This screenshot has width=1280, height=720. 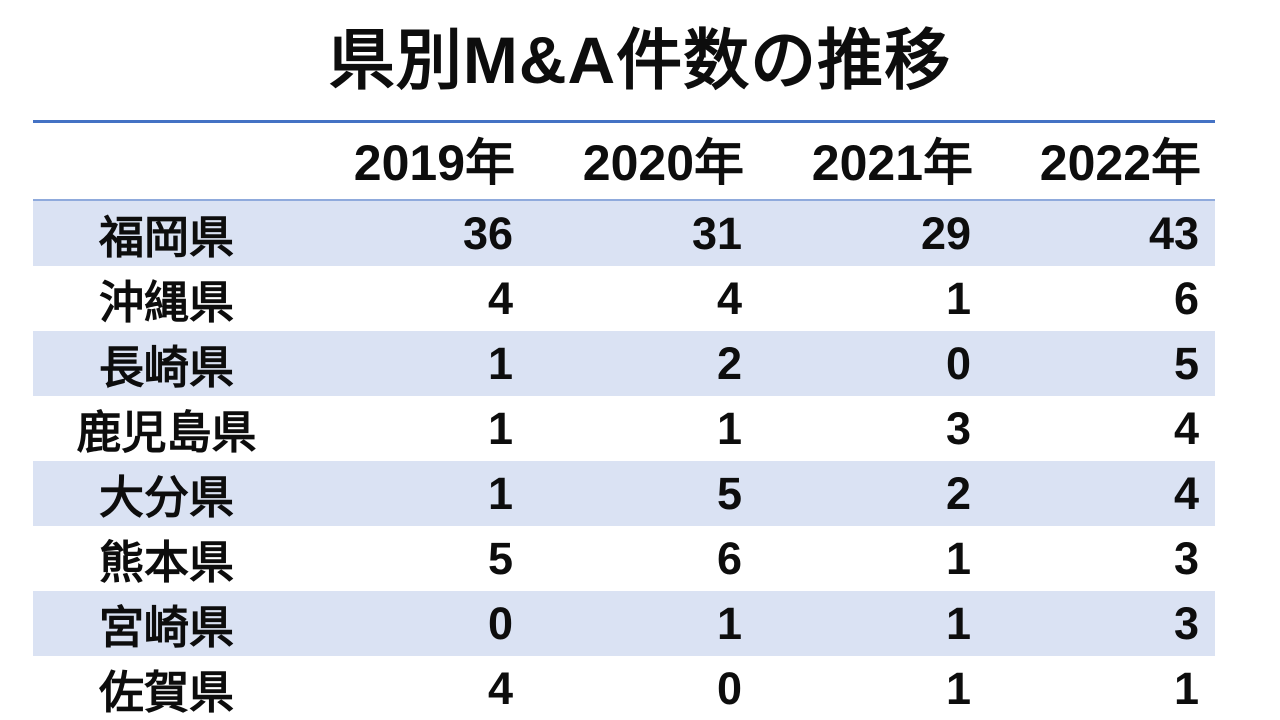 I want to click on prefecture-label: 熊本県, so click(x=166, y=562).